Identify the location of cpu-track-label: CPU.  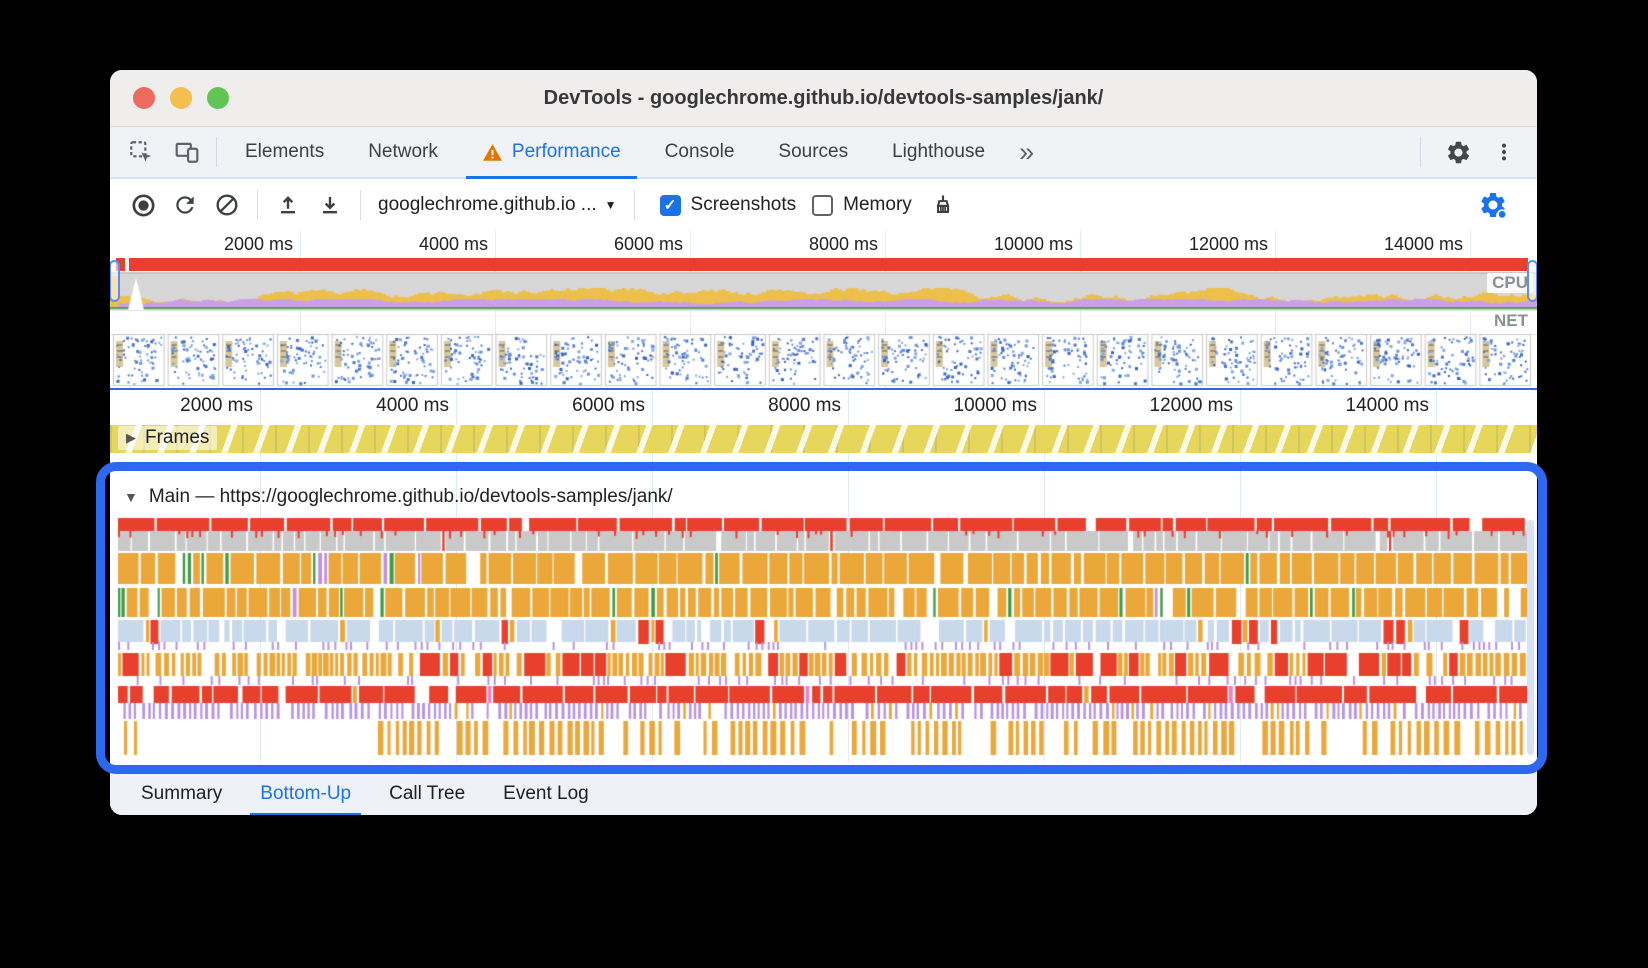
(1510, 283).